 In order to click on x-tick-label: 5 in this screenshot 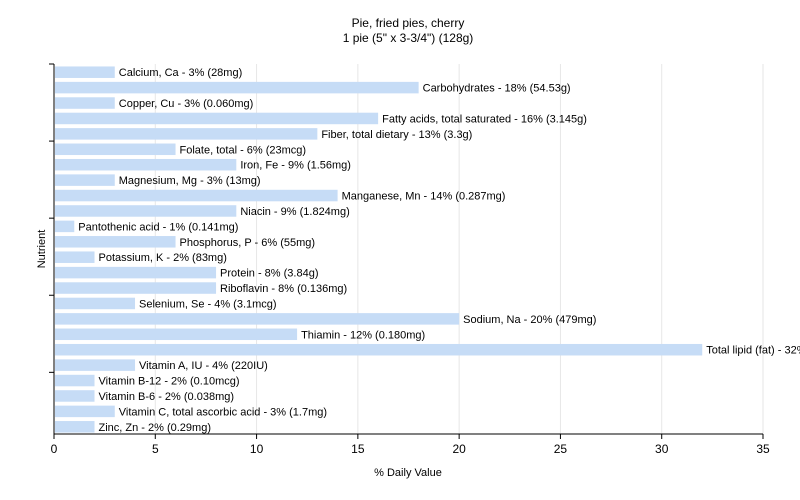, I will do `click(155, 449)`.